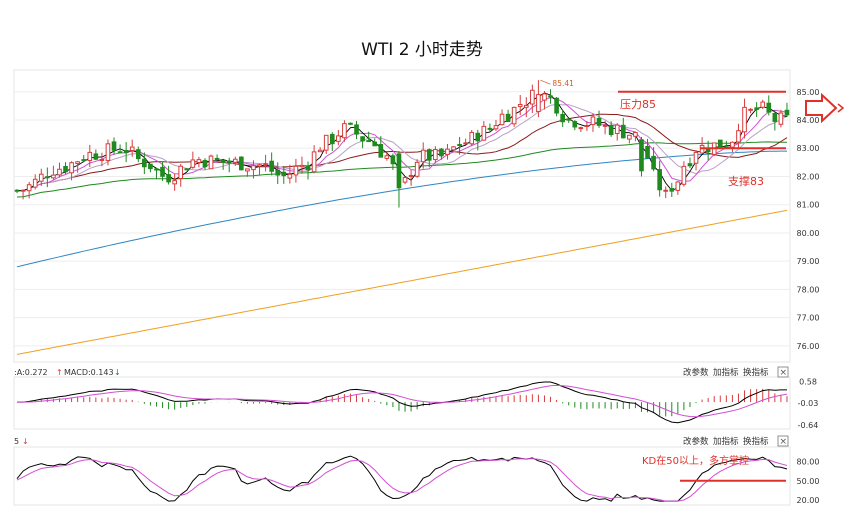 Image resolution: width=845 pixels, height=517 pixels. Describe the element at coordinates (401, 372) in the screenshot. I see `macd-header: :A:0.272 ↑ MACD:0.143 ↓ 改参数 加指标 换指标 ×` at that location.